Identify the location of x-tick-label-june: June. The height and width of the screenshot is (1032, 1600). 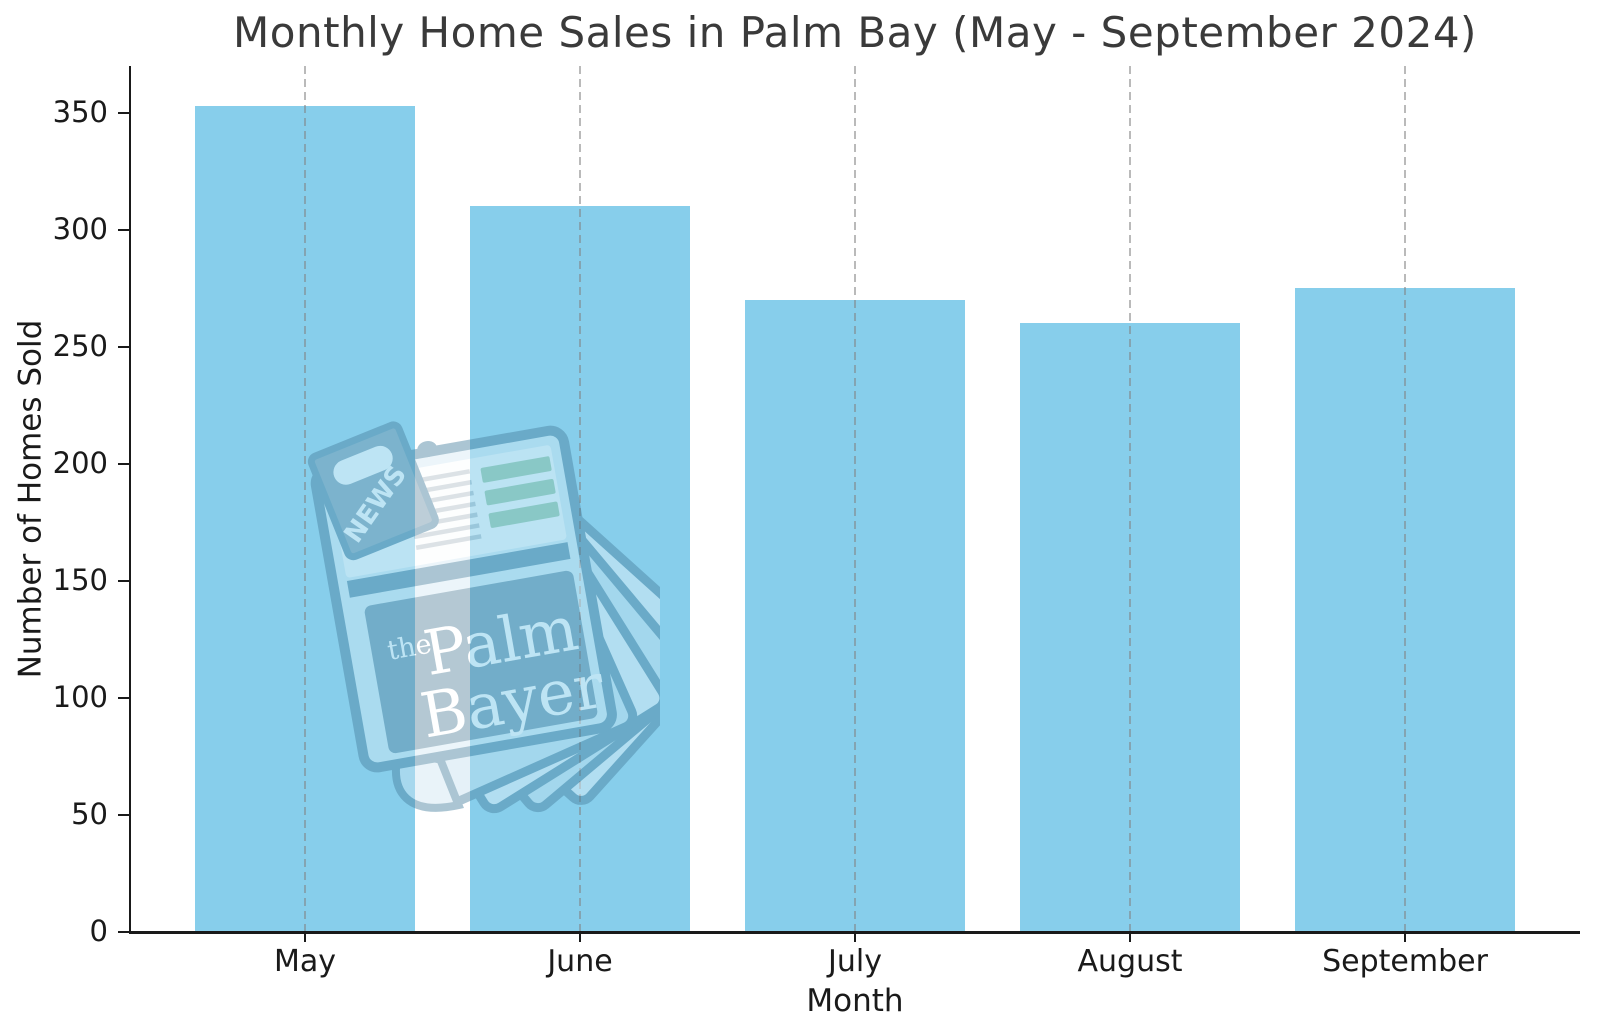
(580, 961).